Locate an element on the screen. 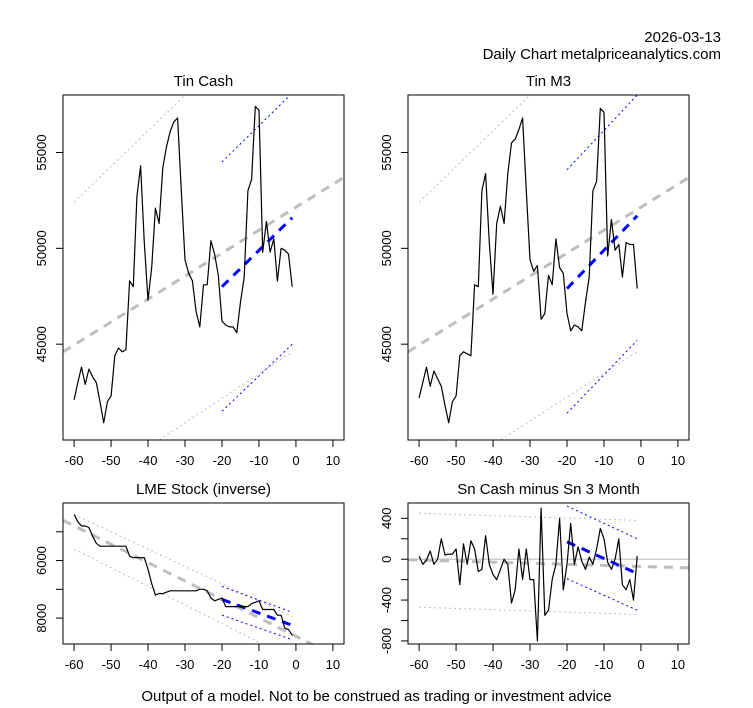 This screenshot has height=708, width=753. y-axis: 6000 8000 is located at coordinates (48, 582).